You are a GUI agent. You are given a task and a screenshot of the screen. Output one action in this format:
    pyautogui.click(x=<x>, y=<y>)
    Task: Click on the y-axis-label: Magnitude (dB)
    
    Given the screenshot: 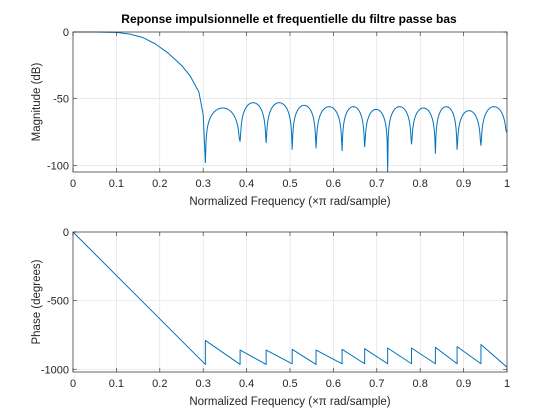 What is the action you would take?
    pyautogui.click(x=37, y=102)
    